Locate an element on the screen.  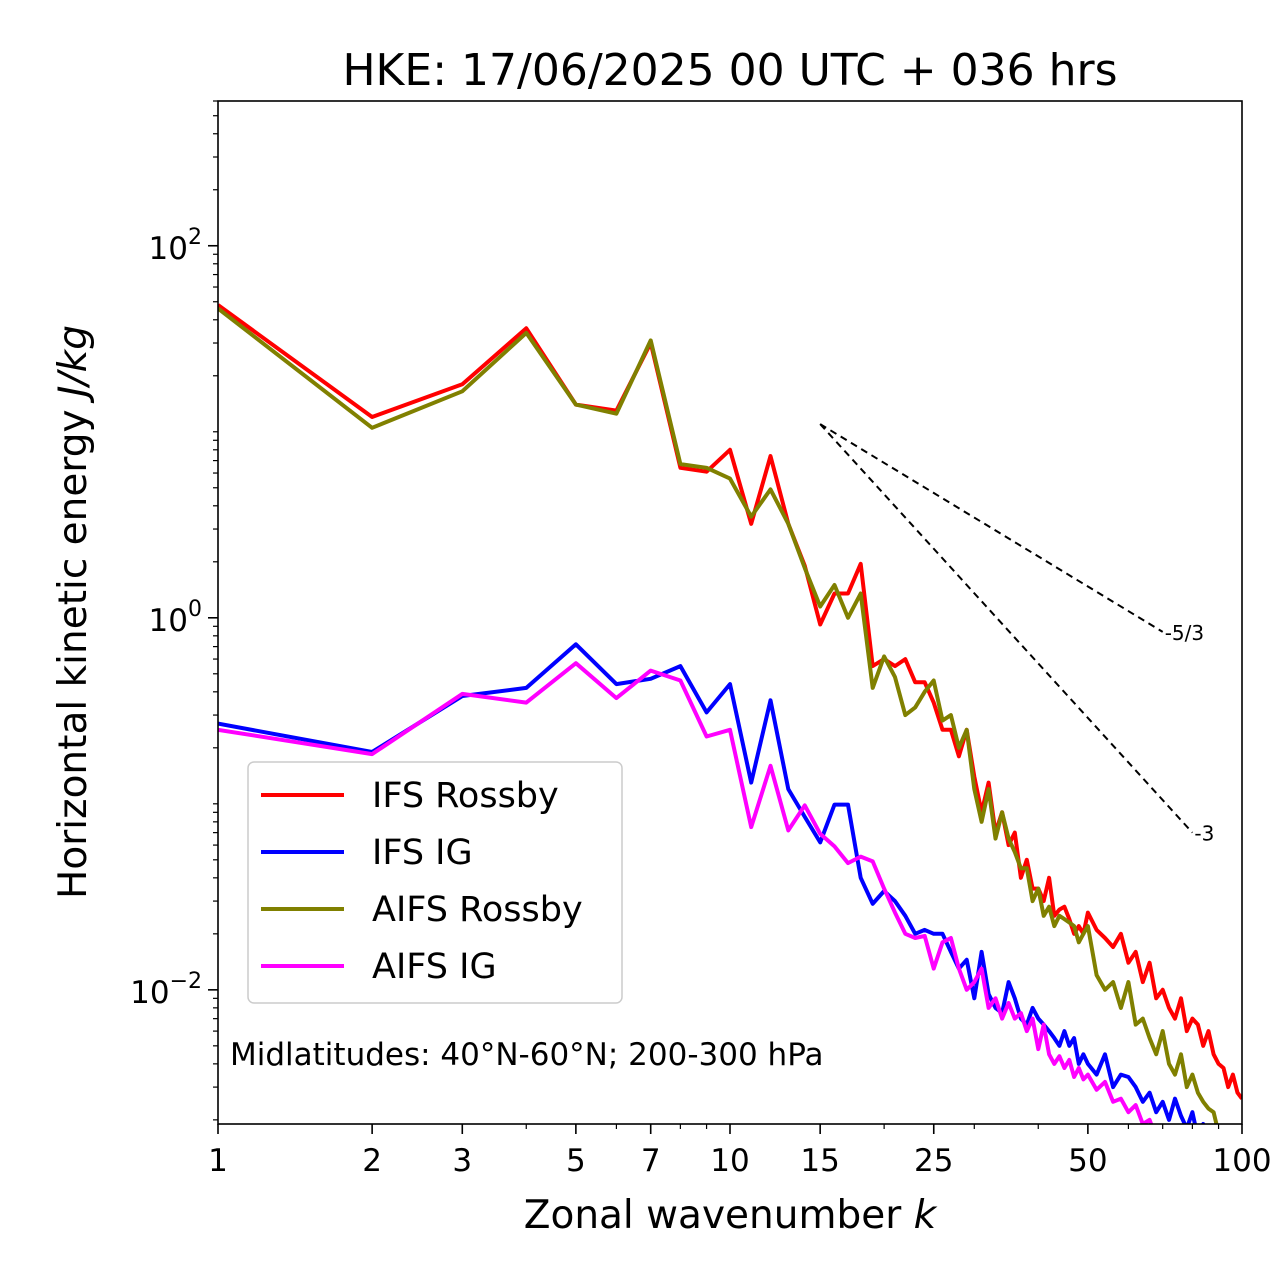
legend-label-aifs-rossby: AIFS Rossby is located at coordinates (477, 910).